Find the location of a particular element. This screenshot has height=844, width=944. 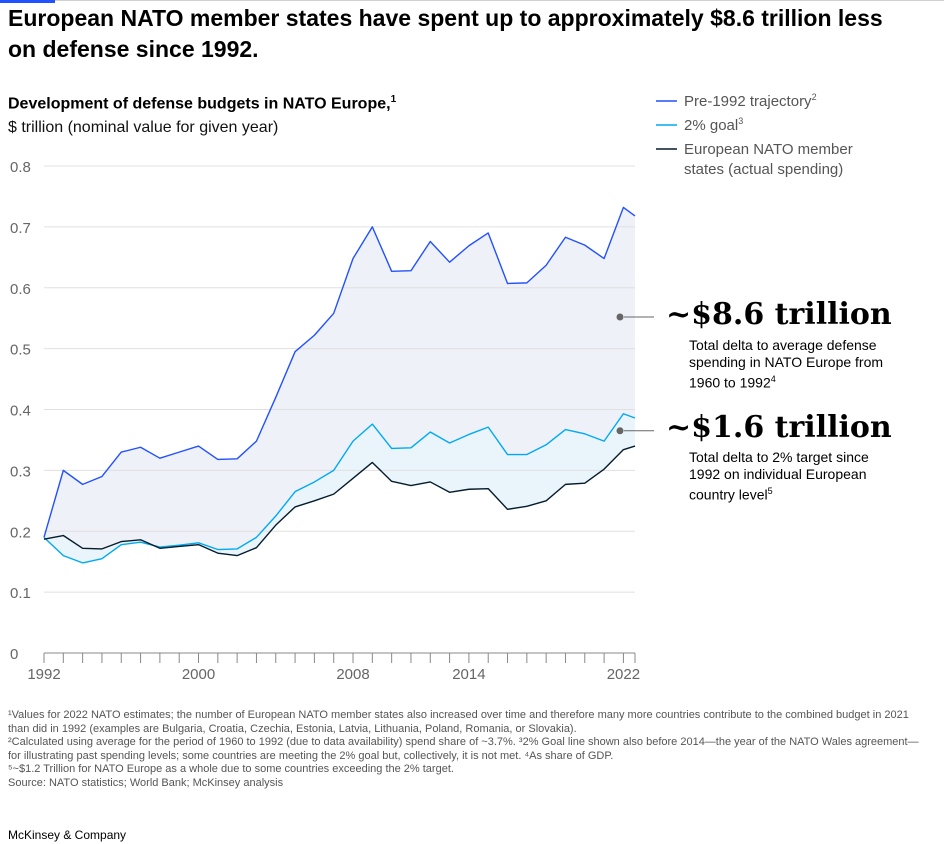

legend-label-0: Pre-1992 trajectory2 is located at coordinates (750, 101).